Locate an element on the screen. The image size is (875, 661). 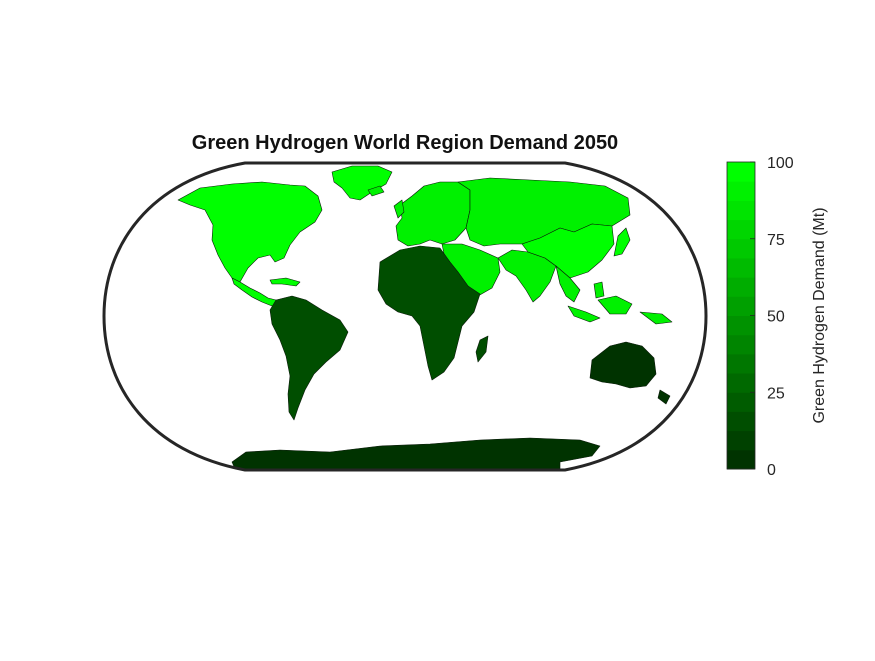
region-north-america is located at coordinates (250, 232).